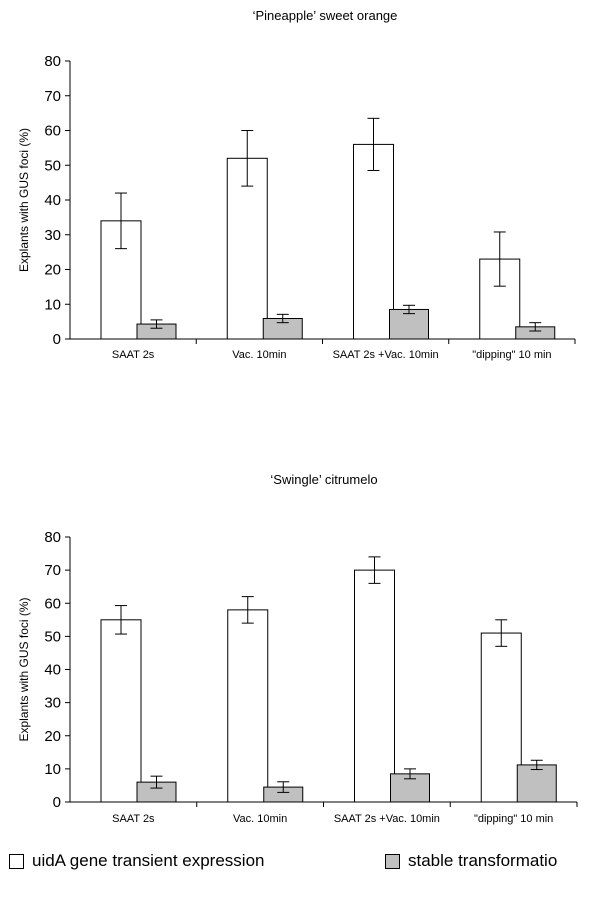 This screenshot has width=599, height=899. I want to click on legend-item-stable: stable transformatio, so click(471, 861).